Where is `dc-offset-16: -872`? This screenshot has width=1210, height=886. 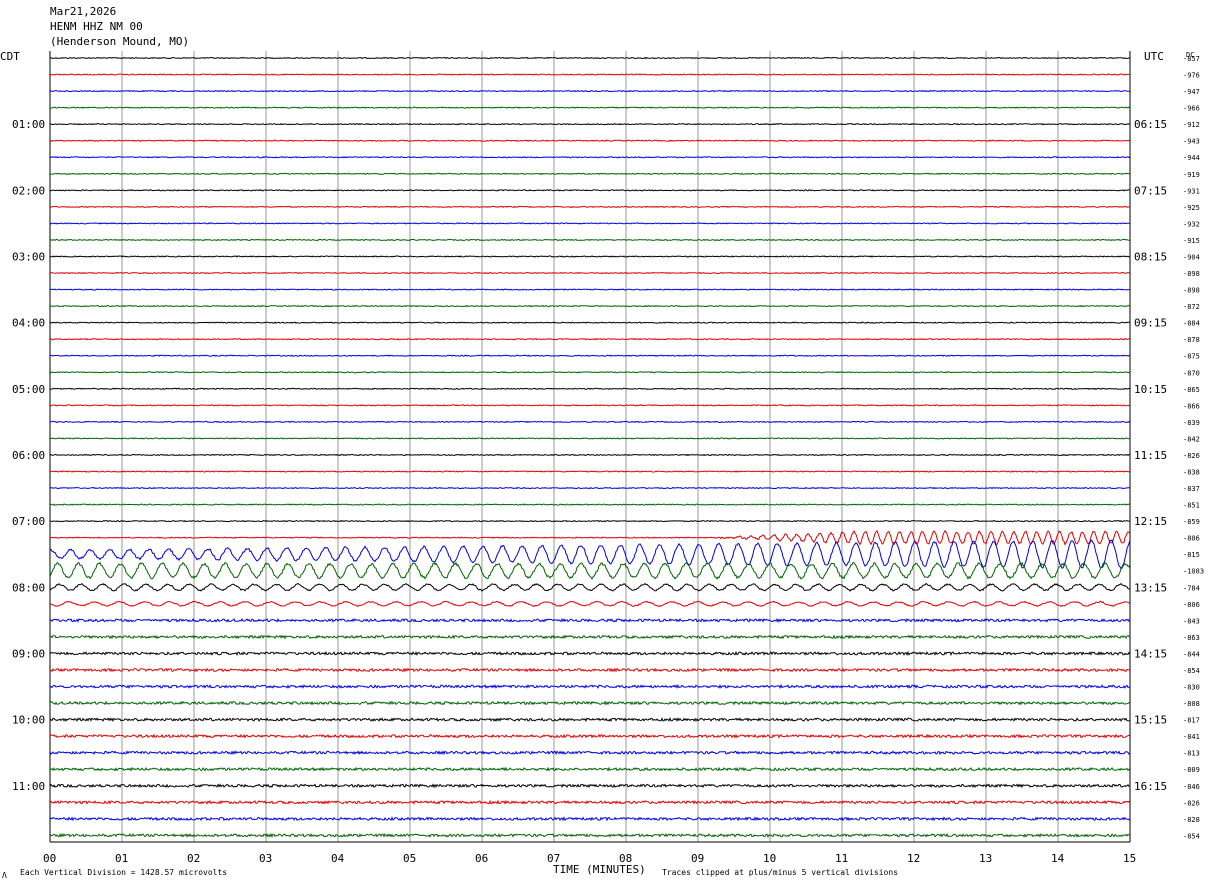
dc-offset-16: -872 is located at coordinates (1191, 307).